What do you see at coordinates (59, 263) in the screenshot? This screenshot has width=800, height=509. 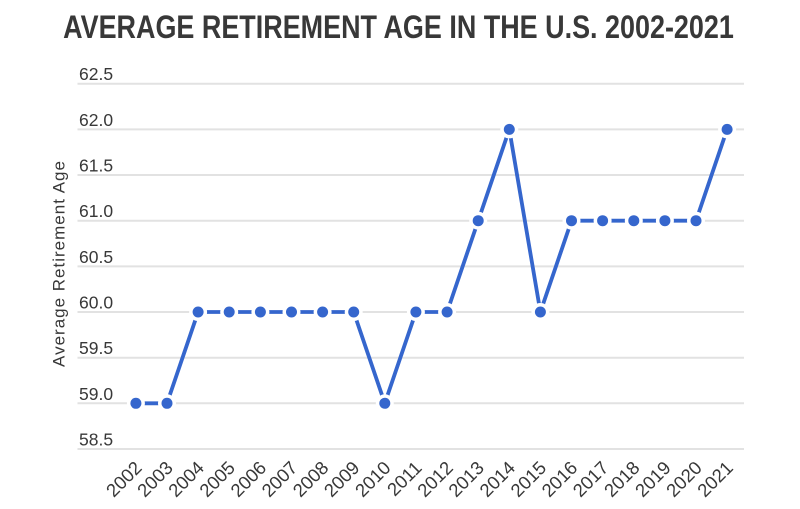 I see `svg-text: Average Retirement Age` at bounding box center [59, 263].